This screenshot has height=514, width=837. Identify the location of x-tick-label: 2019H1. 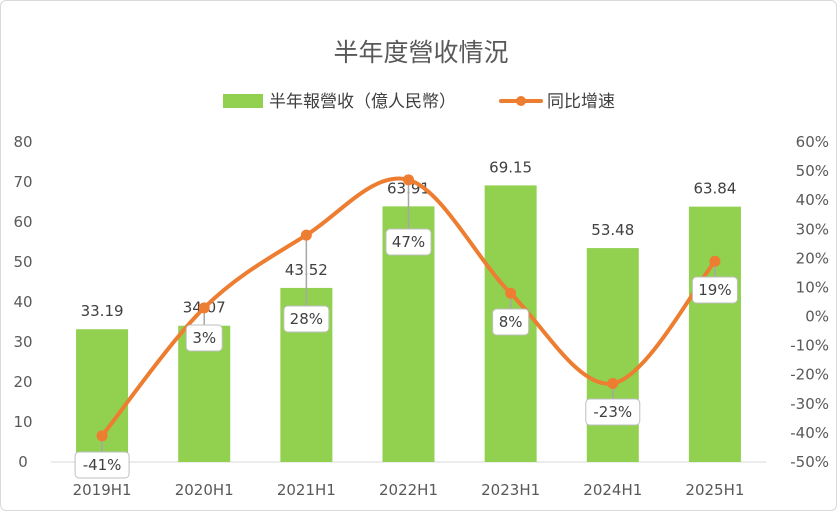
(102, 490).